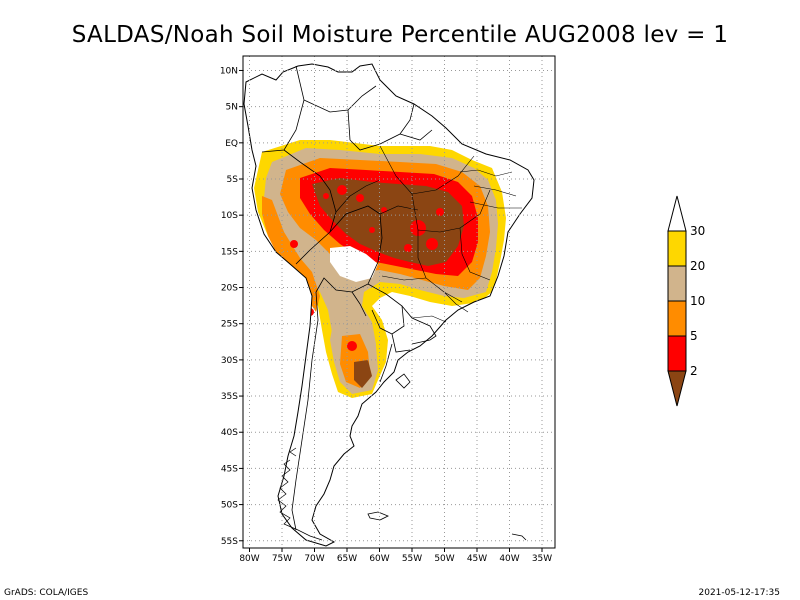 This screenshot has width=800, height=600. Describe the element at coordinates (294, 244) in the screenshot. I see `andes-red-spot` at that location.